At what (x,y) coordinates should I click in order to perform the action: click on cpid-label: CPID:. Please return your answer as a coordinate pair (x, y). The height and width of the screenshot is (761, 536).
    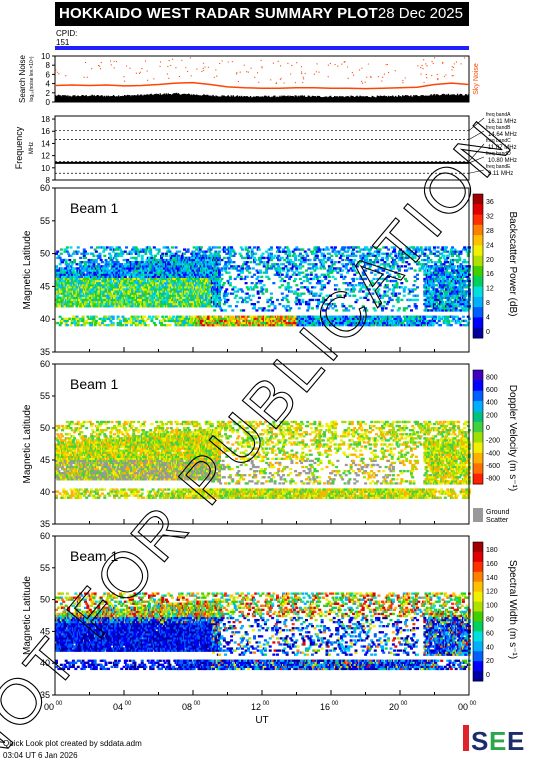
    Looking at the image, I should click on (66, 33).